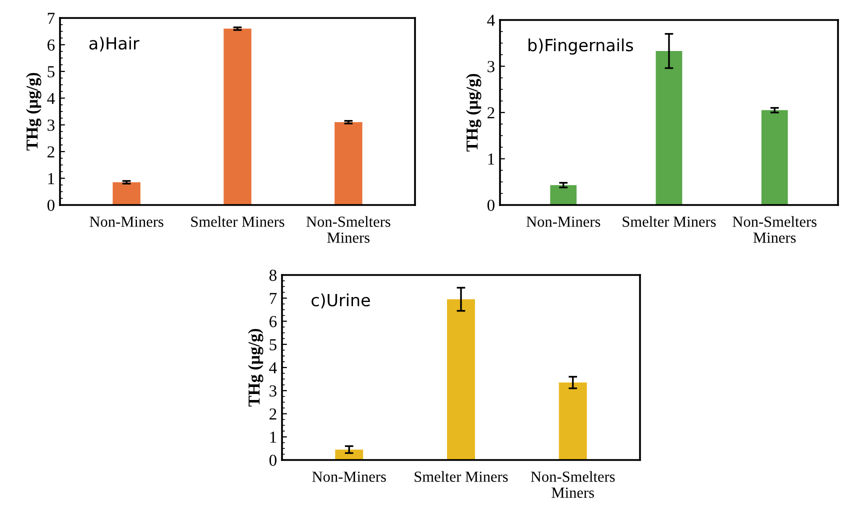 This screenshot has height=505, width=848. I want to click on annotation: b)Fingernails, so click(580, 46).